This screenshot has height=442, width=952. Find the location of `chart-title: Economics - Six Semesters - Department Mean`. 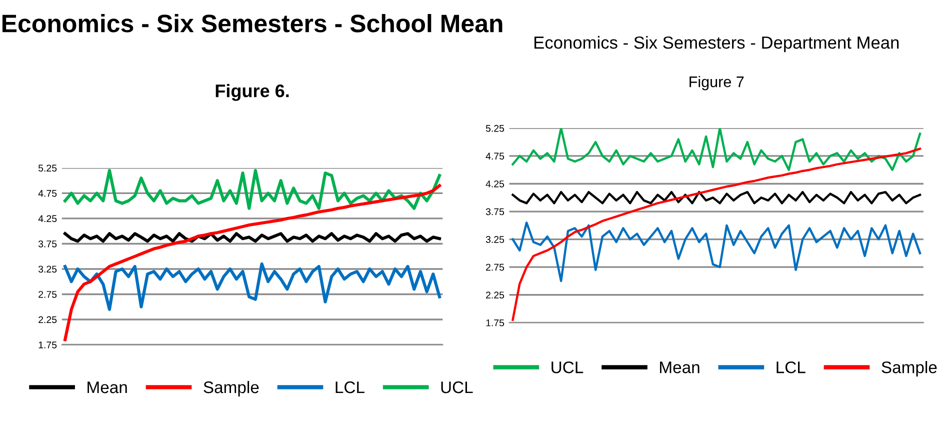

chart-title: Economics - Six Semesters - Department Mean is located at coordinates (716, 44).